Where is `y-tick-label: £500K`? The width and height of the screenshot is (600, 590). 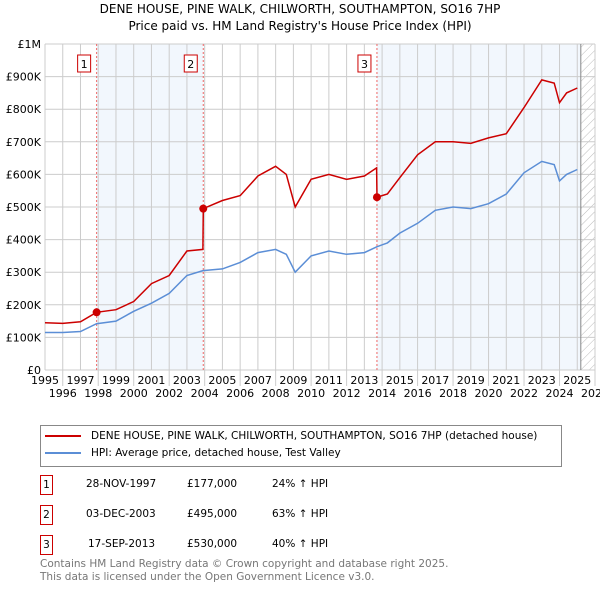 y-tick-label: £500K is located at coordinates (24, 207).